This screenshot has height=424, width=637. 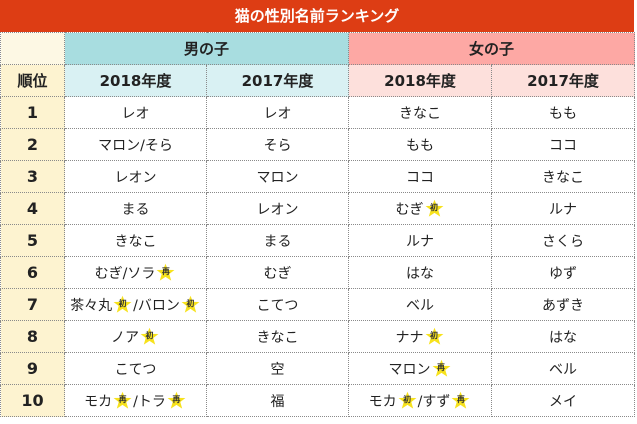 I want to click on name-cell-m2017: レオン, so click(x=277, y=208).